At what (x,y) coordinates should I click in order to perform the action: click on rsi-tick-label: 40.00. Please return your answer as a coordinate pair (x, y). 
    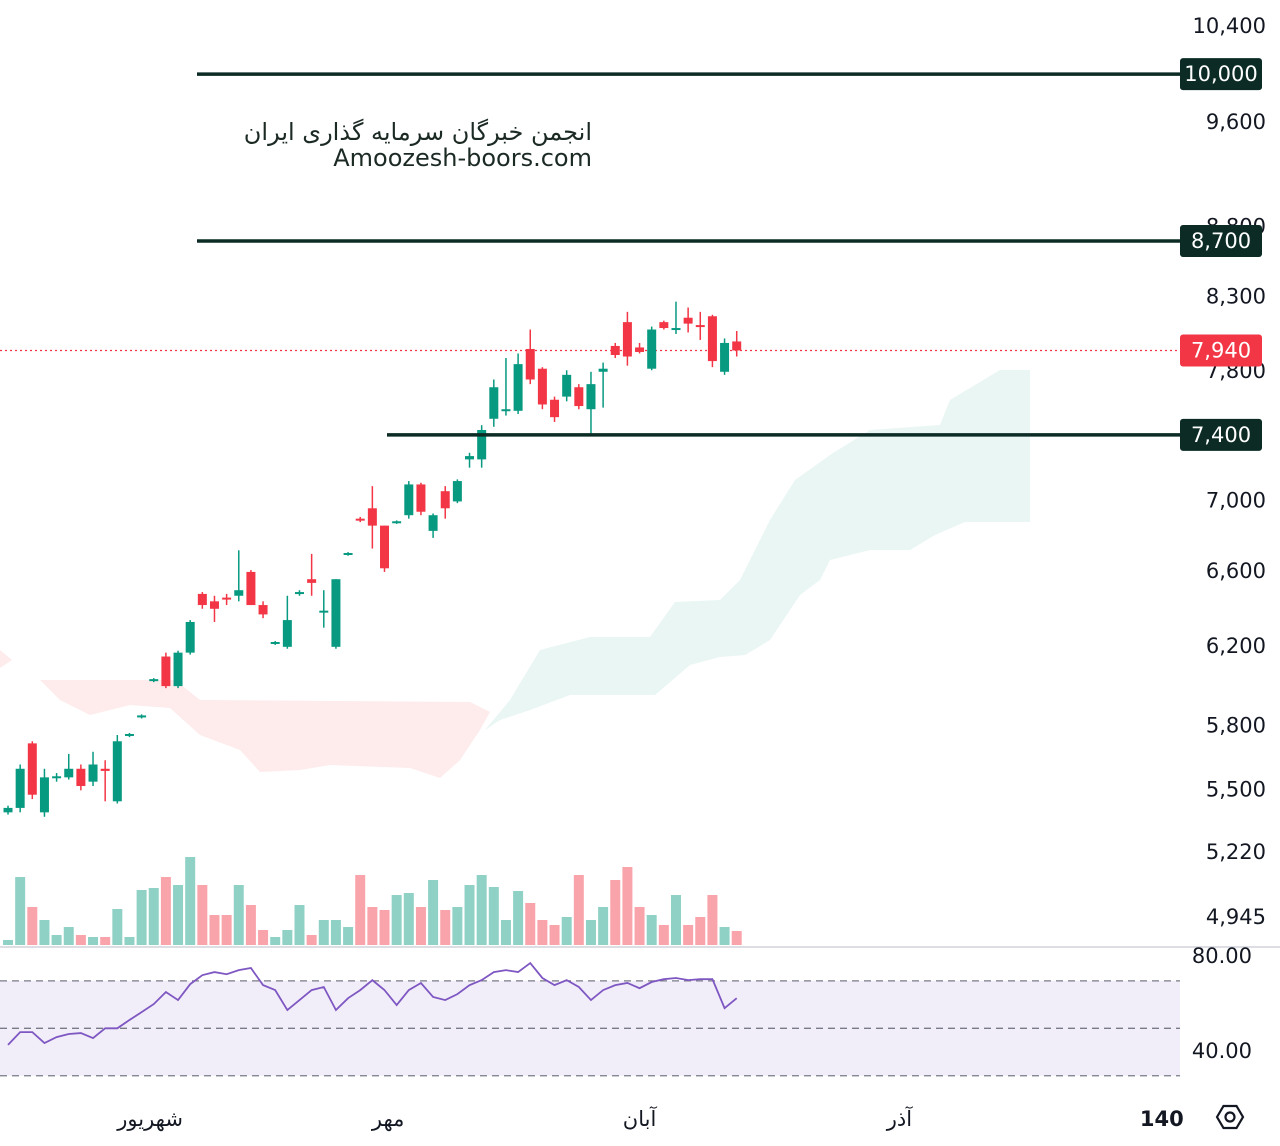
    Looking at the image, I should click on (1222, 1051).